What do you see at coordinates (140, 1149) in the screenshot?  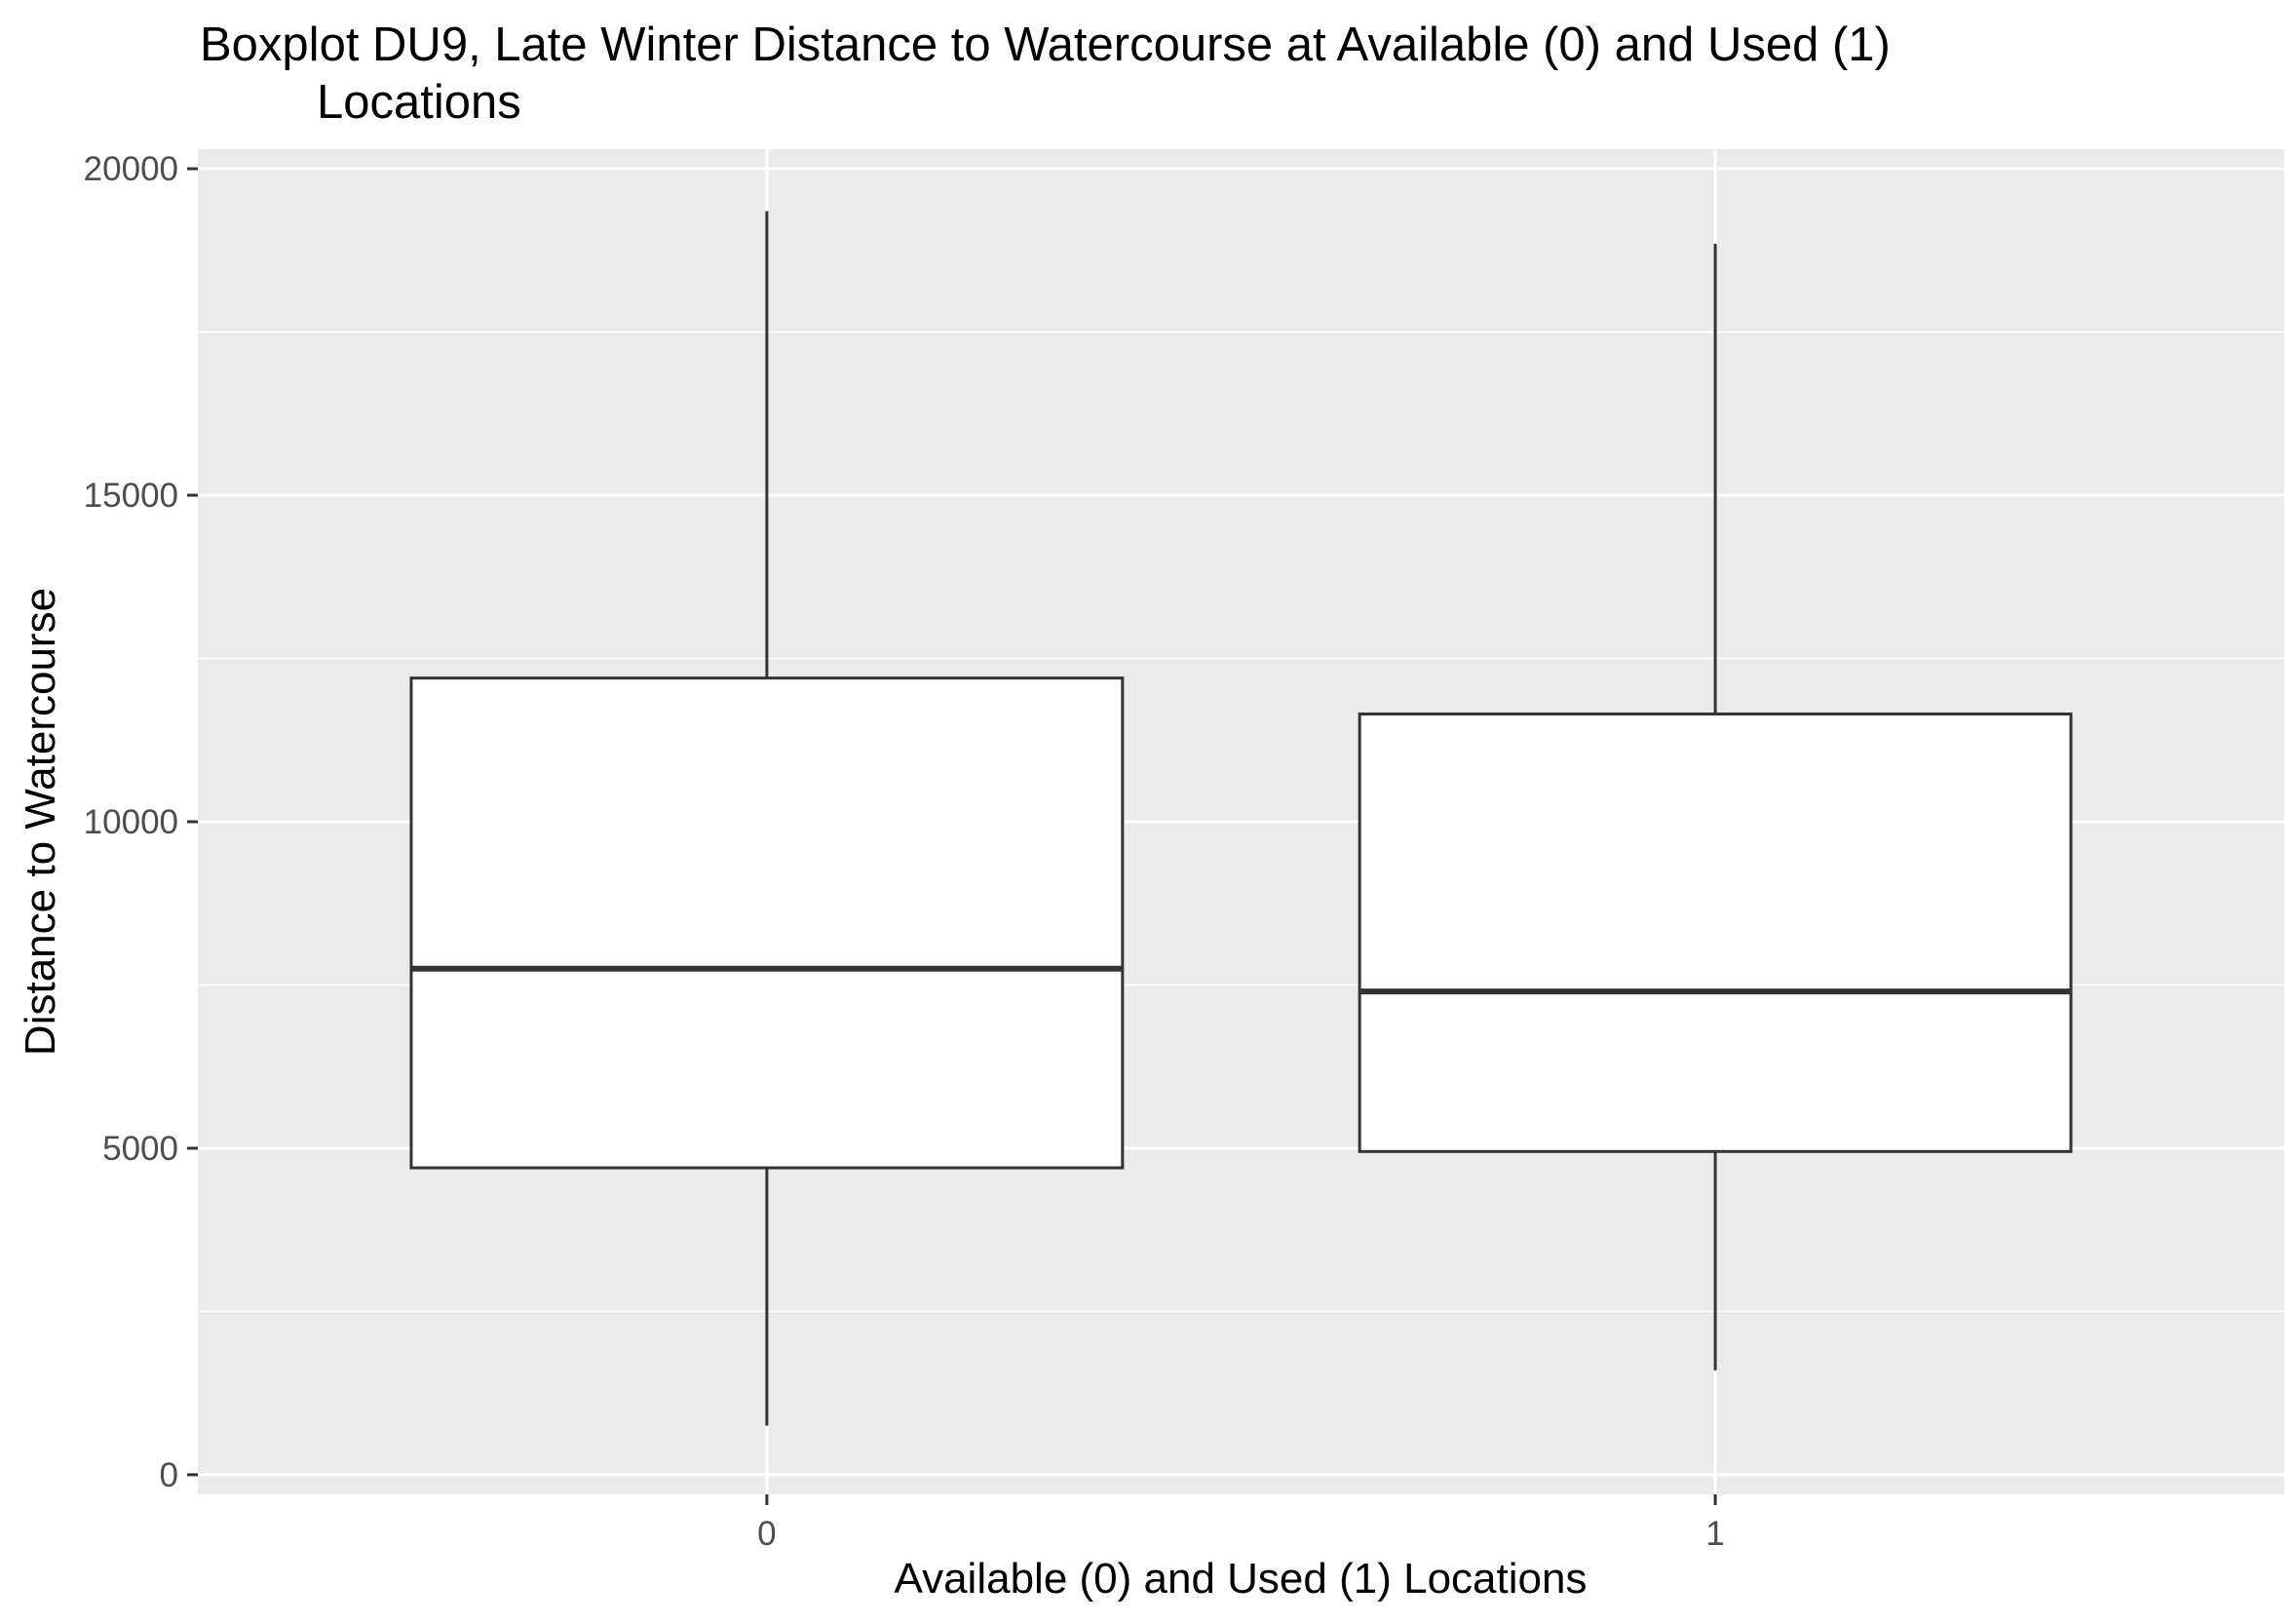 I see `y-tick-label: 5000` at bounding box center [140, 1149].